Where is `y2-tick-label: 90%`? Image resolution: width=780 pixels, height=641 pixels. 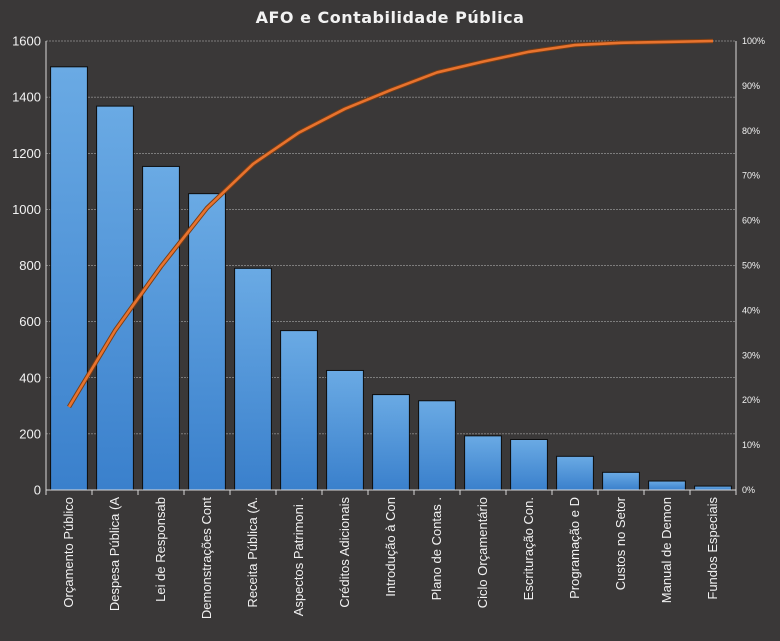
y2-tick-label: 90% is located at coordinates (751, 86).